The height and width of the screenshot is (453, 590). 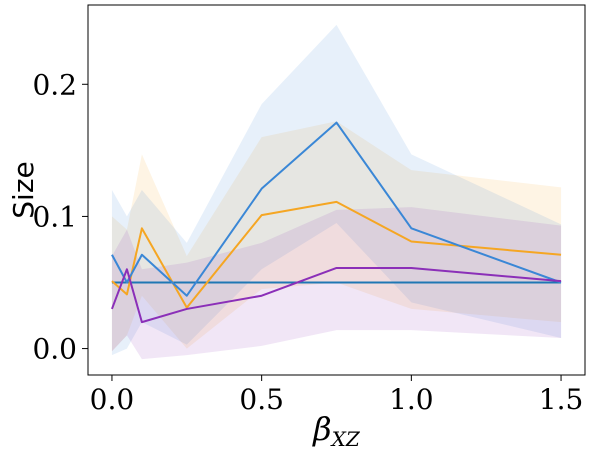 What do you see at coordinates (112, 399) in the screenshot?
I see `x-tick-label: 0.0` at bounding box center [112, 399].